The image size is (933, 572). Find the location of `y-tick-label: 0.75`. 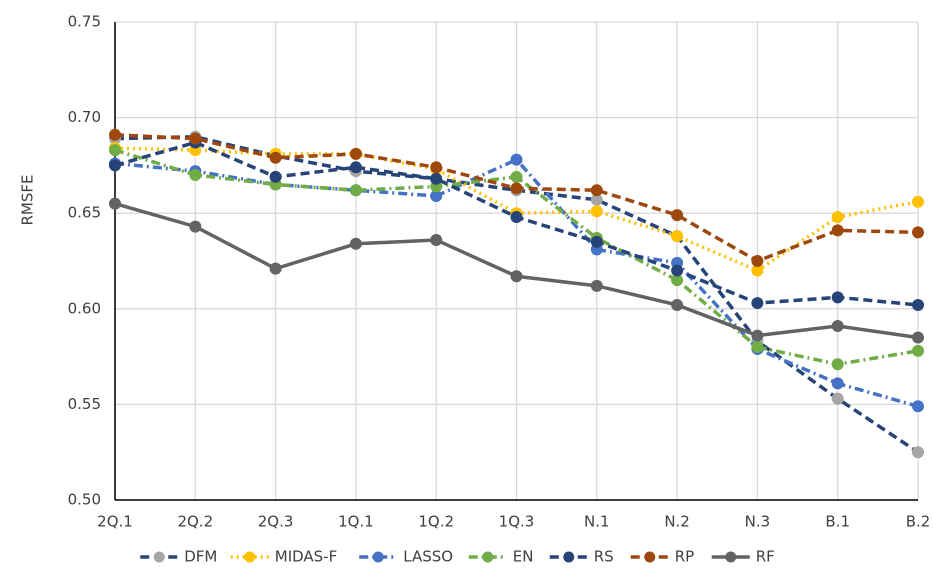

y-tick-label: 0.75 is located at coordinates (84, 22).